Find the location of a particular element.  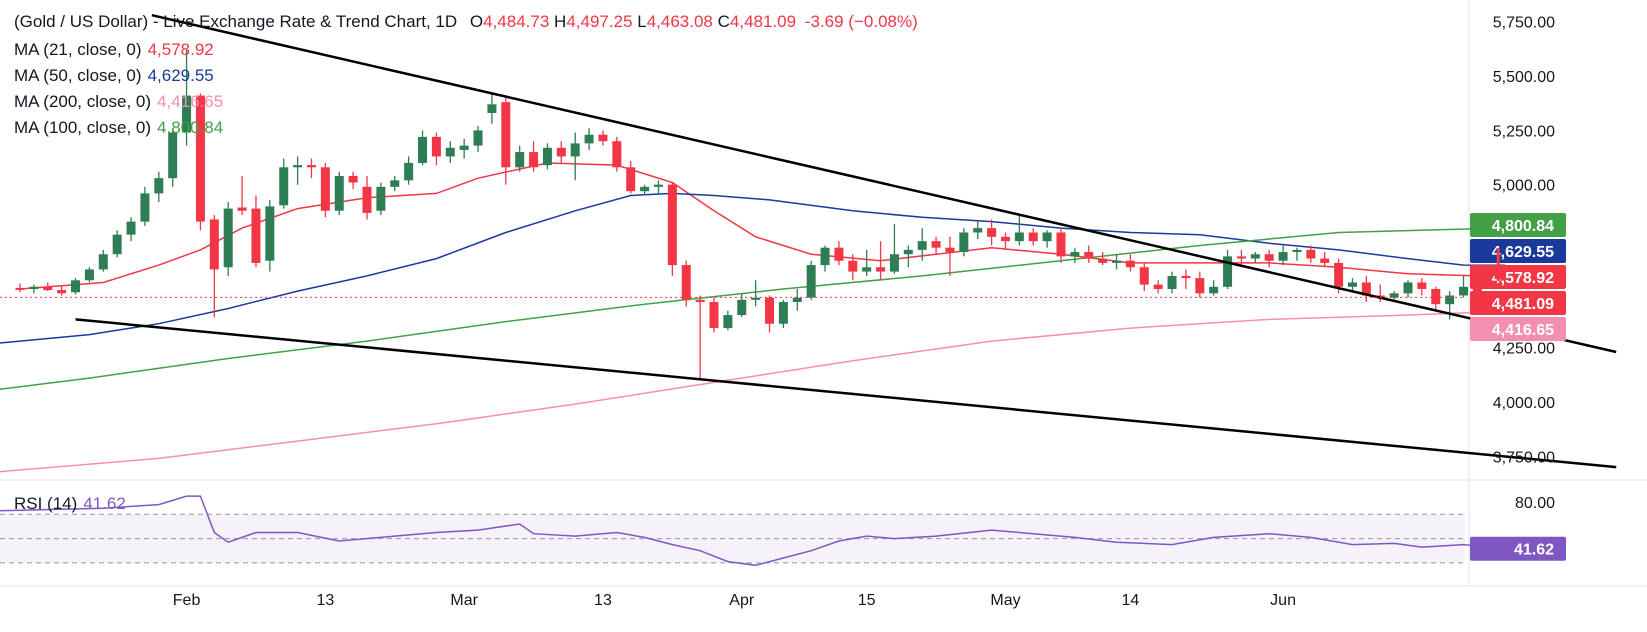

rsi-line is located at coordinates (753, 531).